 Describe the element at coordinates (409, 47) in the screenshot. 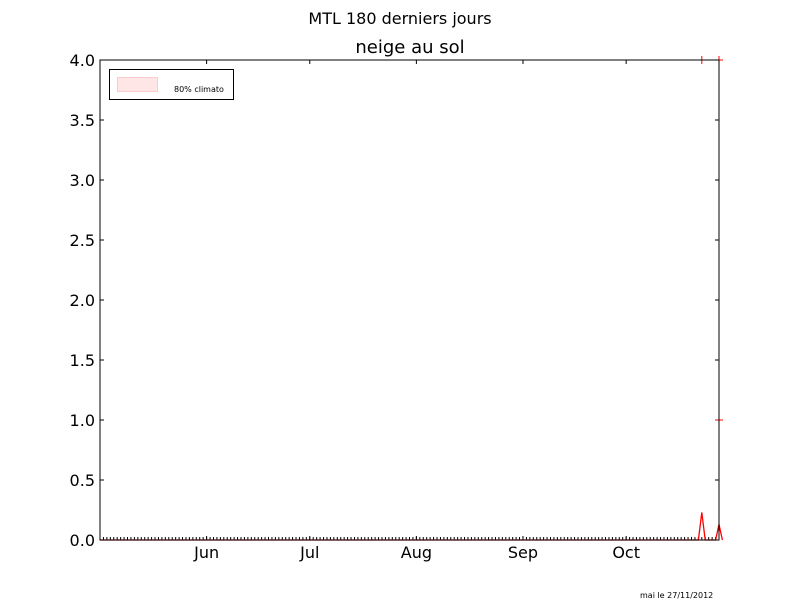

I see `chart-title: neige au sol` at that location.